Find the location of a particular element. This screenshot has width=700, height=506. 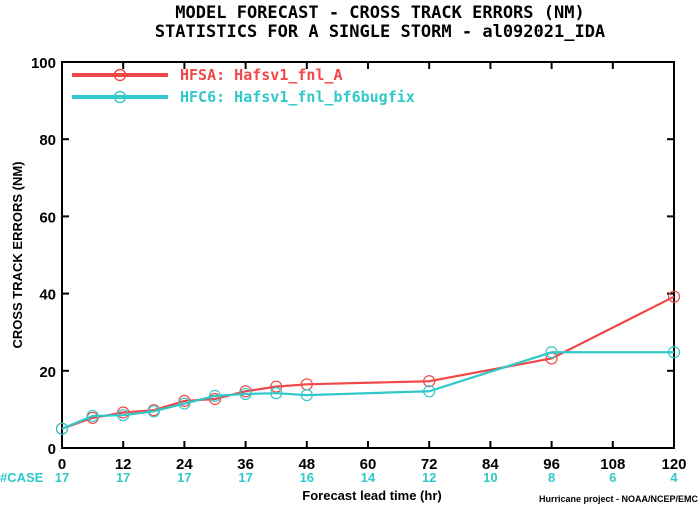

x-tick-label: 48 is located at coordinates (306, 464).